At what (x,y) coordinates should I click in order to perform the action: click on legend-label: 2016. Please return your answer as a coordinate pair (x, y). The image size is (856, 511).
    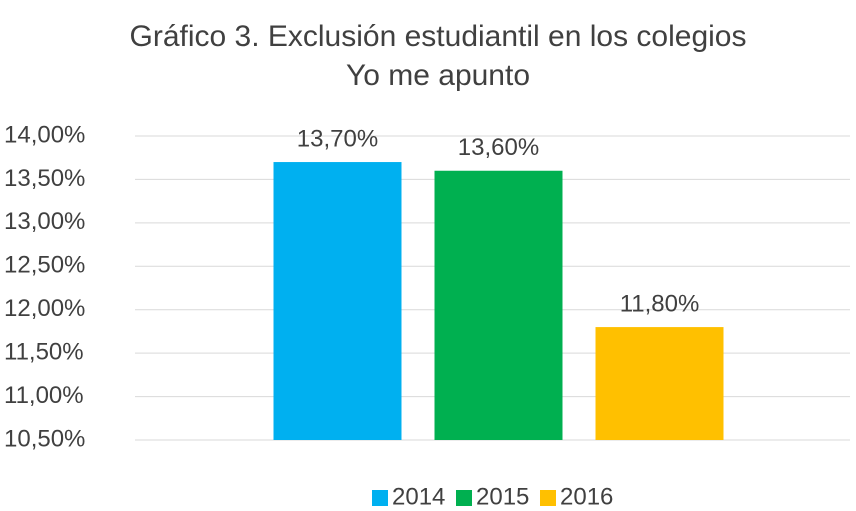
    Looking at the image, I should click on (586, 496).